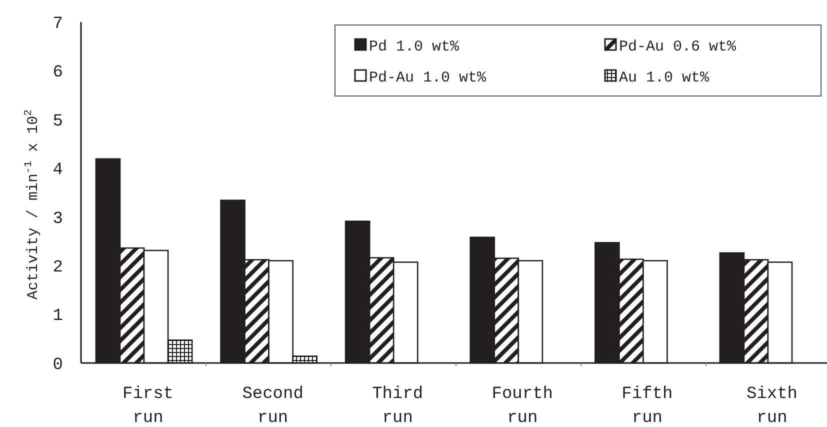  What do you see at coordinates (664, 77) in the screenshot?
I see `legend-label: Au 1.0 wt%` at bounding box center [664, 77].